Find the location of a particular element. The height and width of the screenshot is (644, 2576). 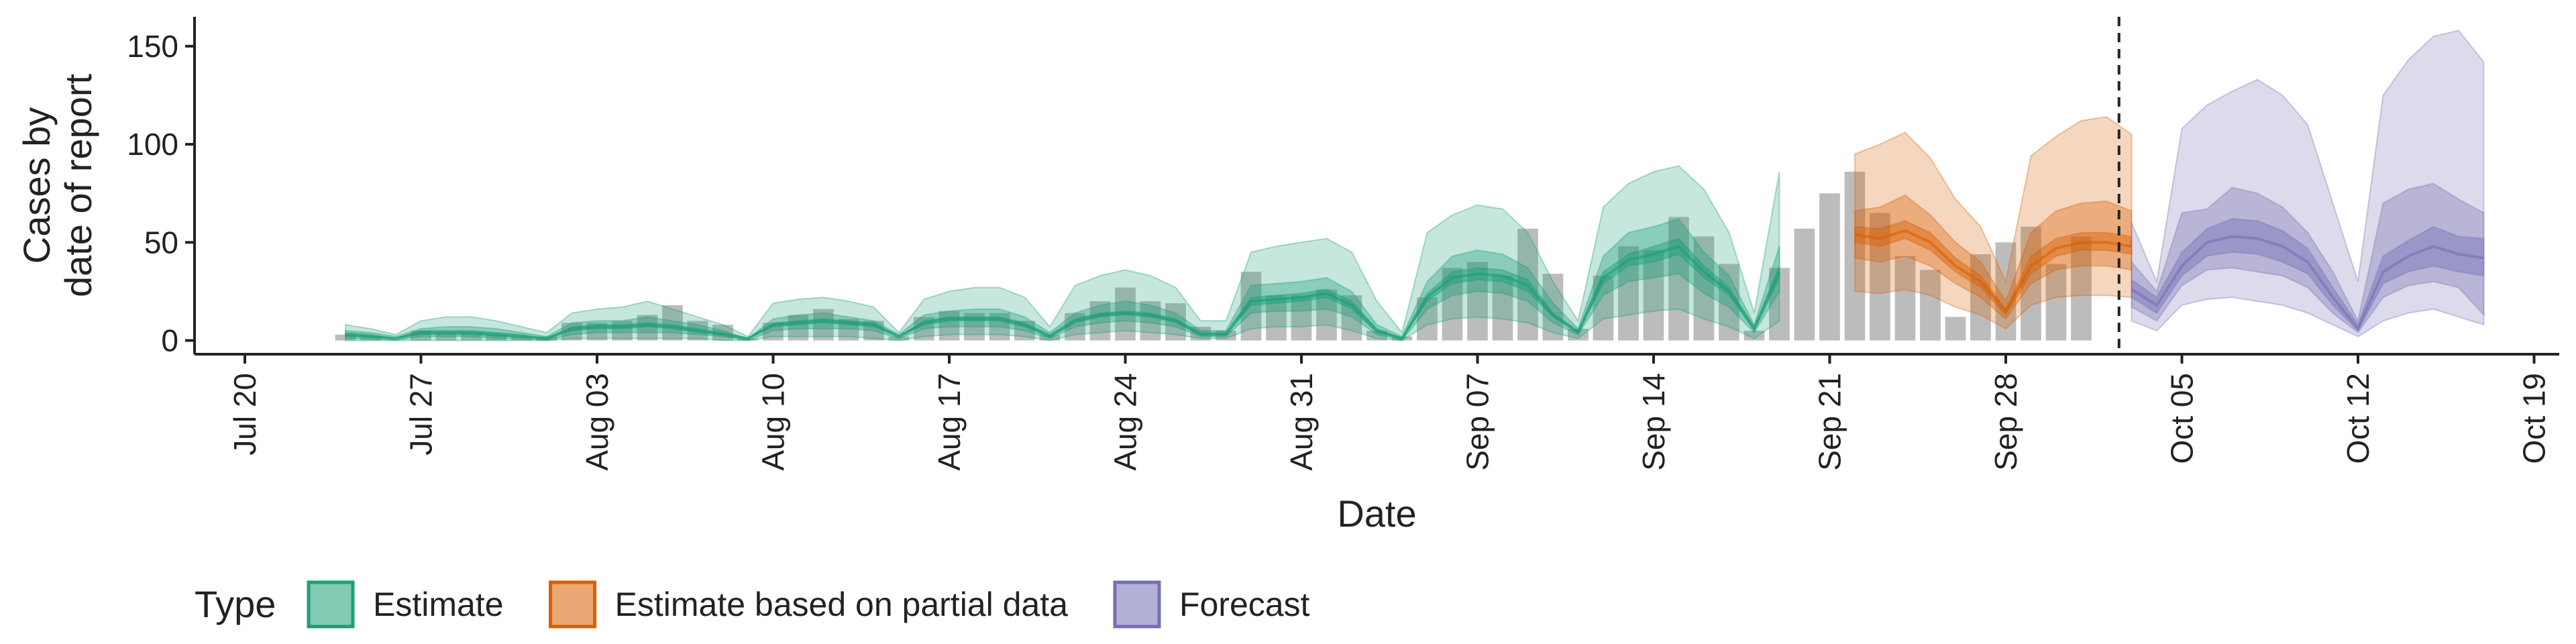

legend-key-estimate is located at coordinates (331, 604).